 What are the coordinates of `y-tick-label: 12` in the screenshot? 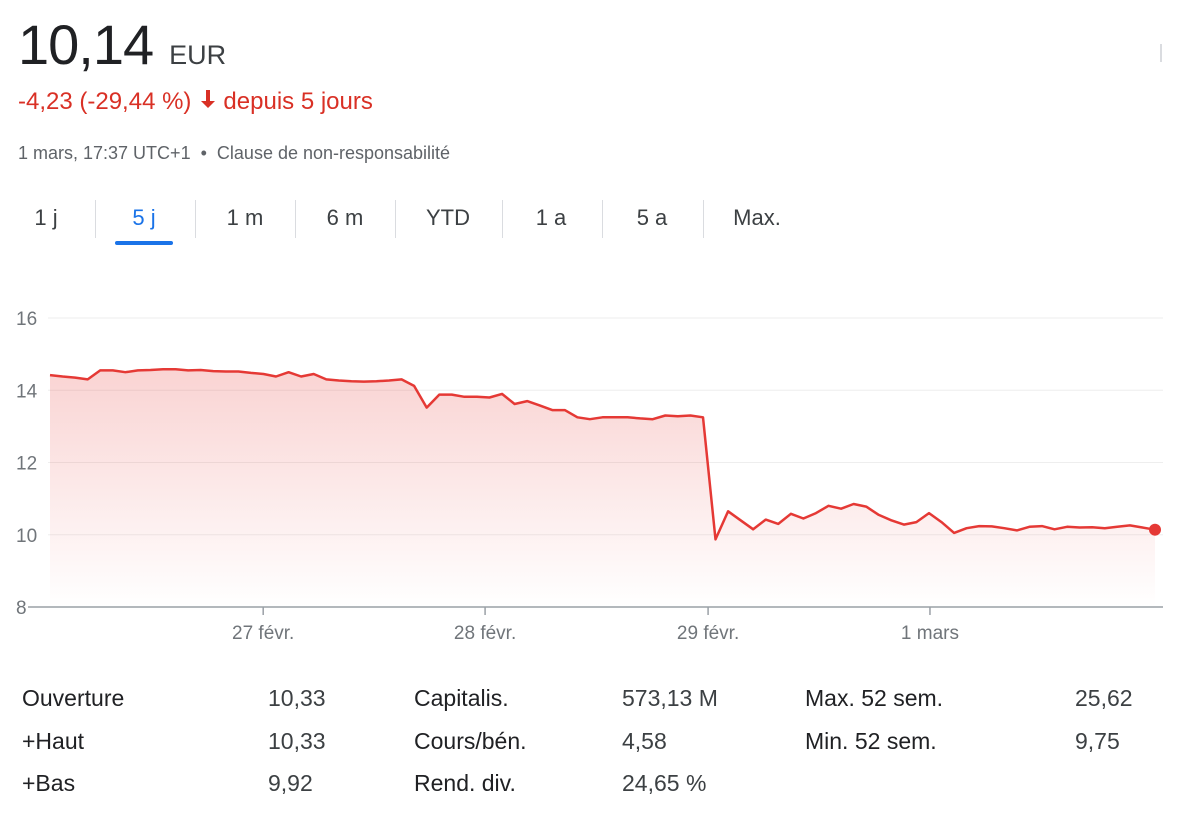 It's located at (26, 464).